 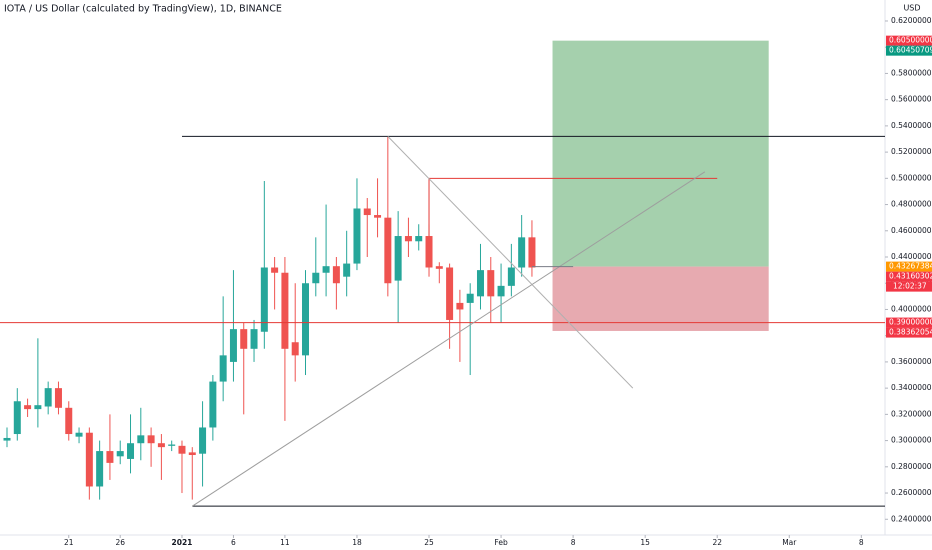 I want to click on x-tick-label: 2021, so click(x=182, y=542).